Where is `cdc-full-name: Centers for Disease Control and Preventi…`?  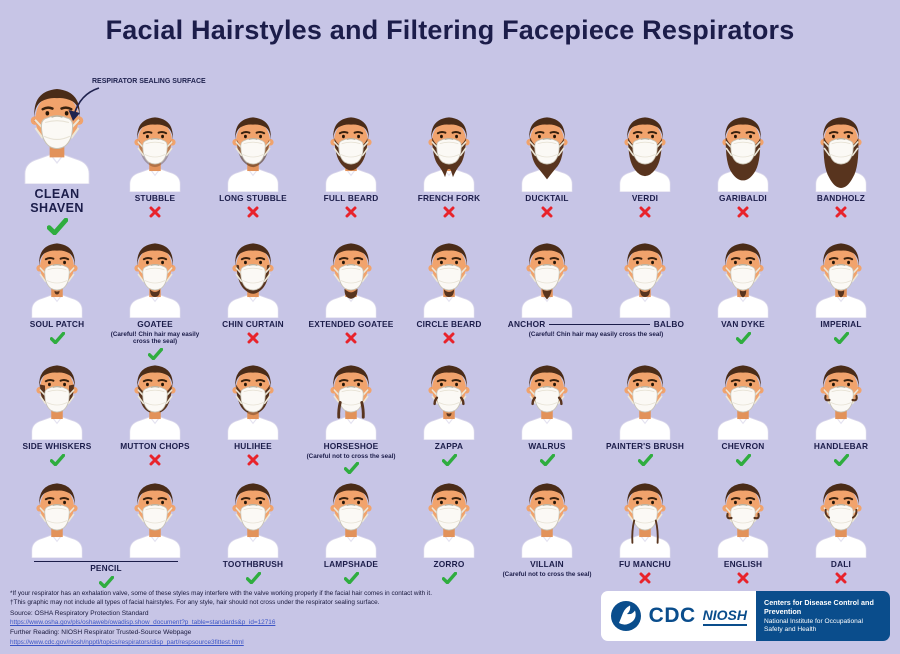 cdc-full-name: Centers for Disease Control and Preventi… is located at coordinates (819, 606).